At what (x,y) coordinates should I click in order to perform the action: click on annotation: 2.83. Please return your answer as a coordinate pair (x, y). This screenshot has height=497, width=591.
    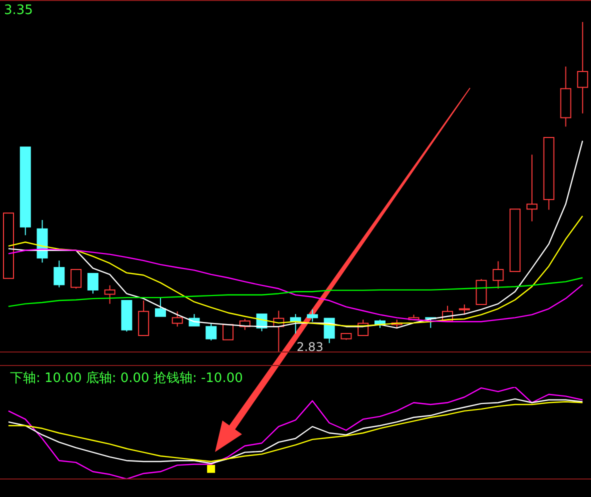
    Looking at the image, I should click on (310, 347).